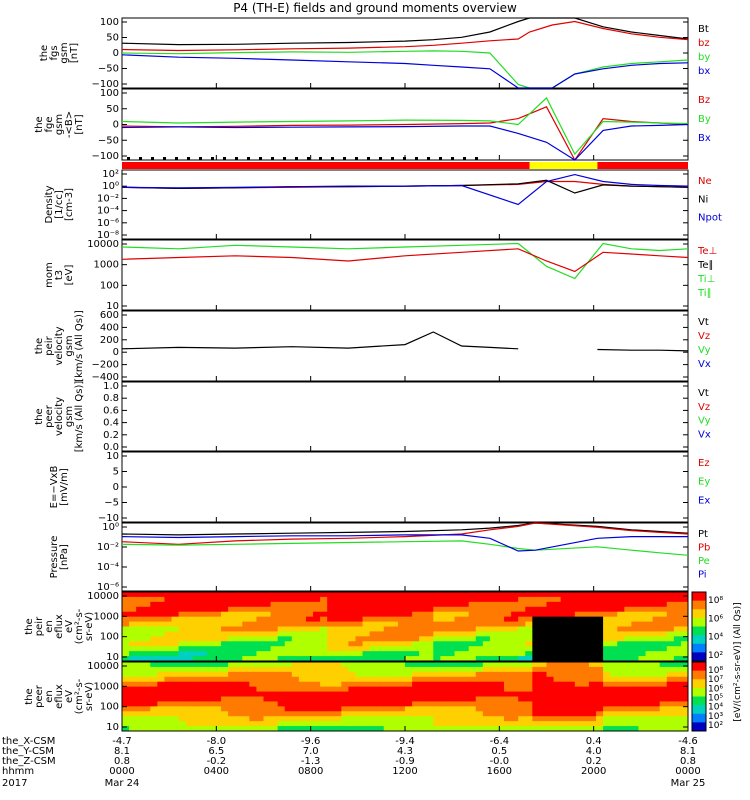 This screenshot has width=750, height=800. What do you see at coordinates (500, 741) in the screenshot?
I see `xaxis-value: -6.4` at bounding box center [500, 741].